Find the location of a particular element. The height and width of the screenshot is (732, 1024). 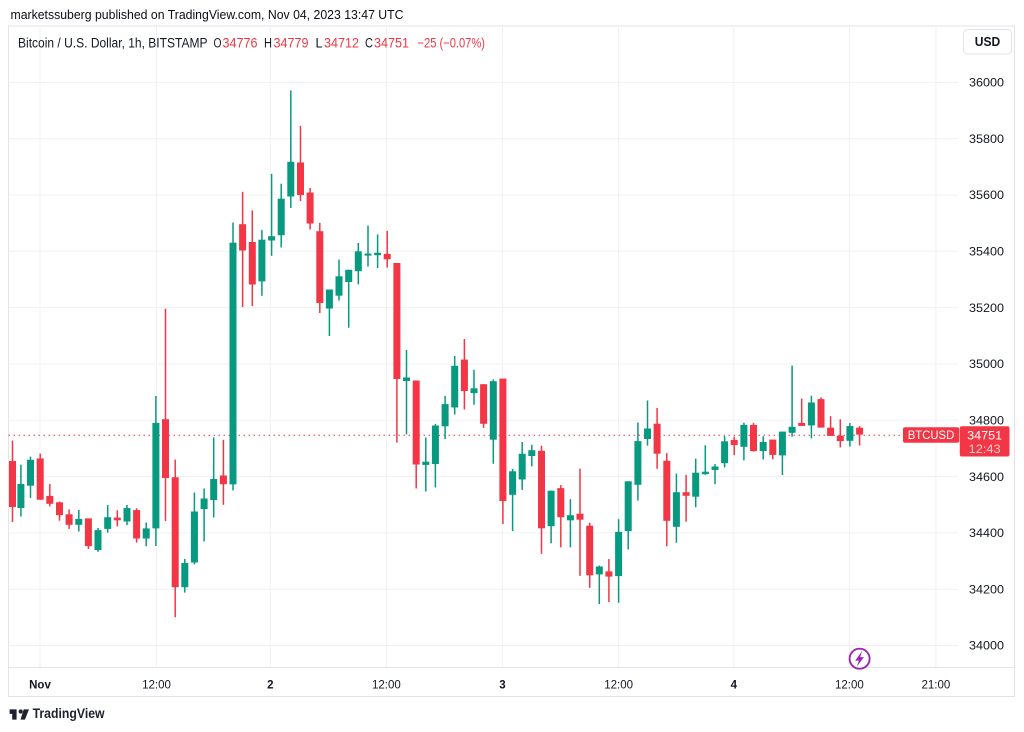

svg-text: 4 is located at coordinates (734, 686).